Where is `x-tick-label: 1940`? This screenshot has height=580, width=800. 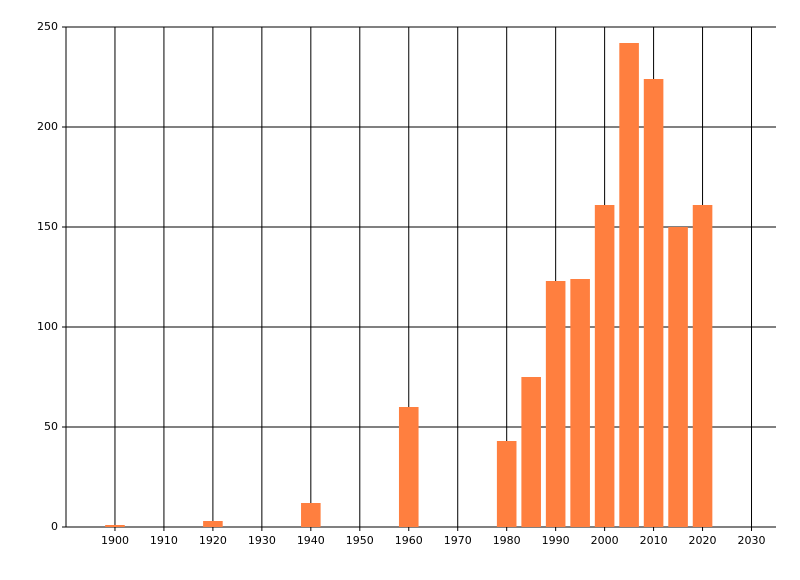 x-tick-label: 1940 is located at coordinates (311, 540).